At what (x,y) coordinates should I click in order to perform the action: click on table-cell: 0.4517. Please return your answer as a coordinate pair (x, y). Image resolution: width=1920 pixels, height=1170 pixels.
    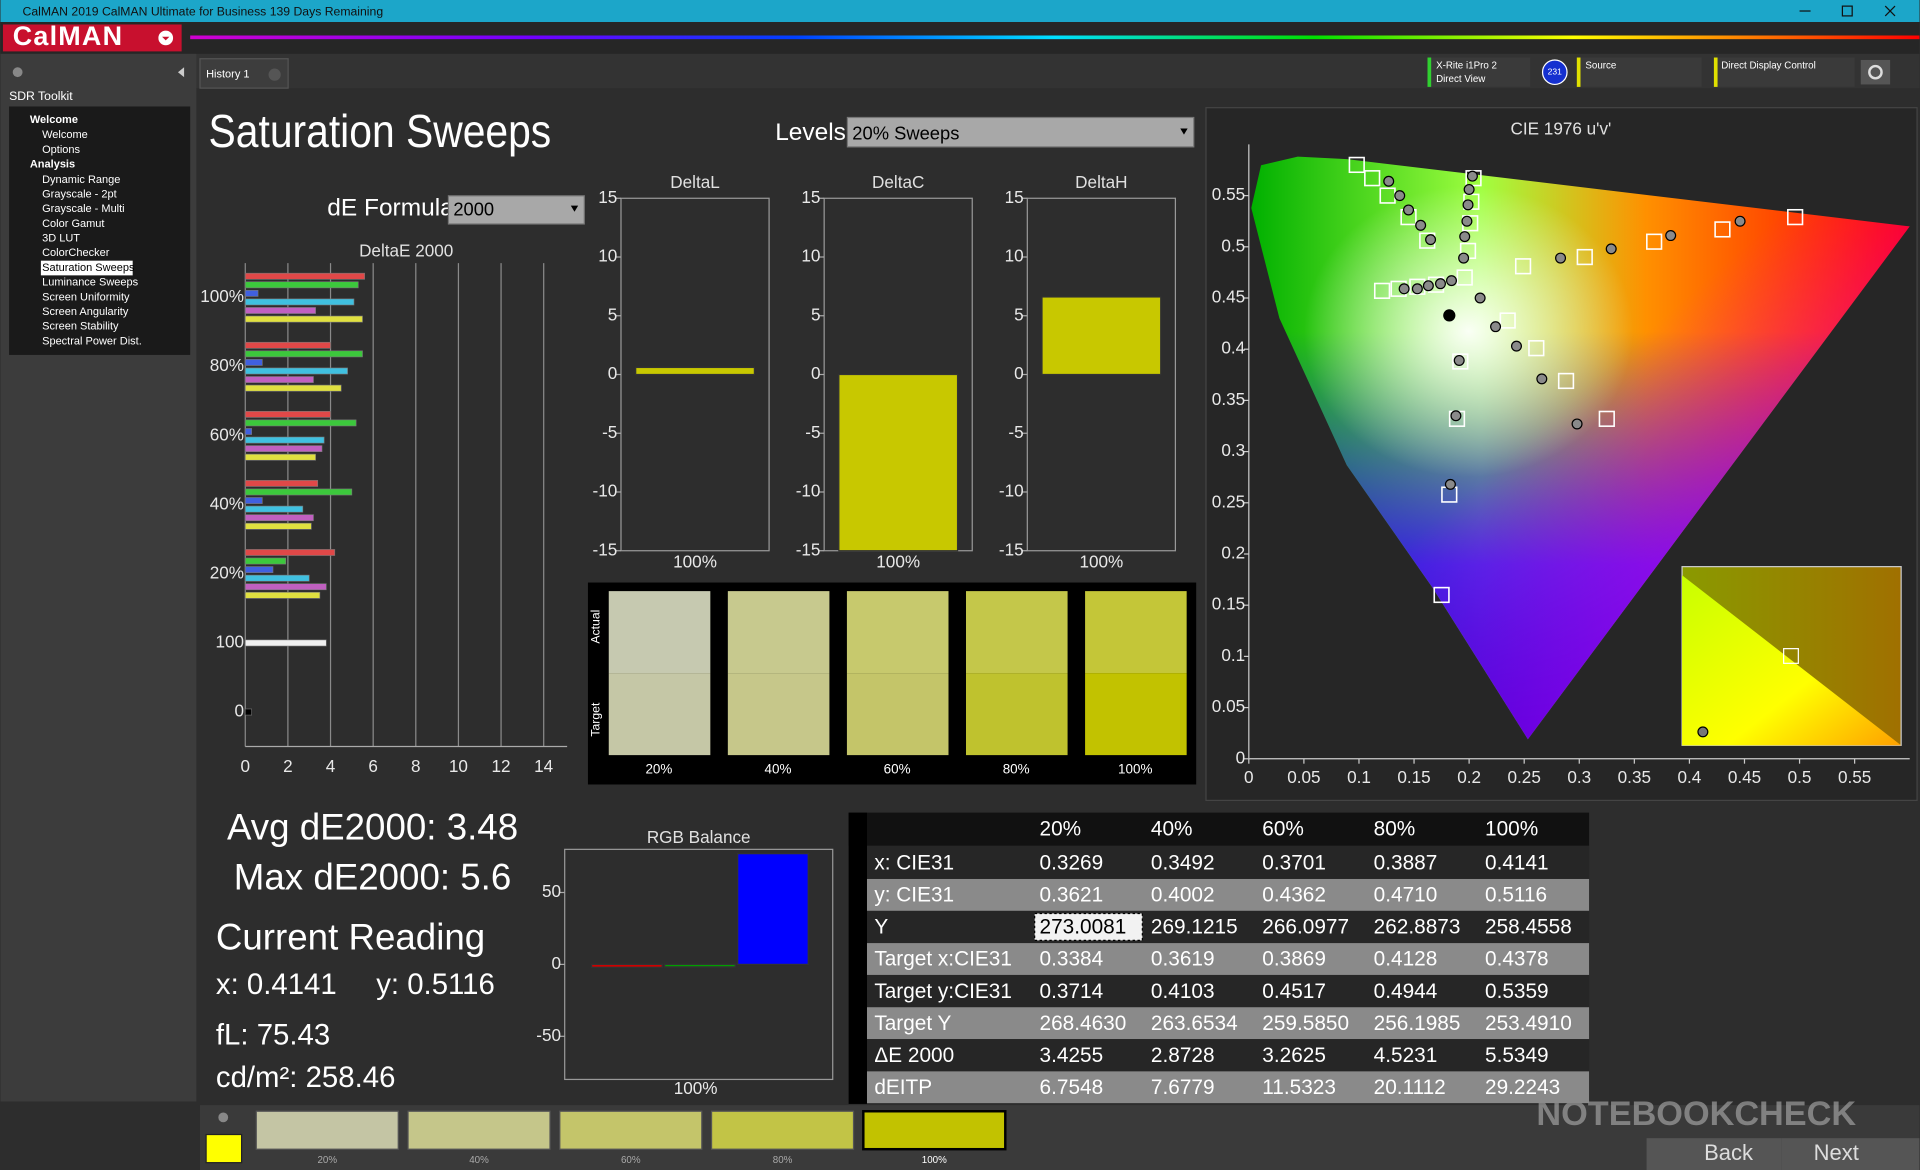
    Looking at the image, I should click on (1294, 991).